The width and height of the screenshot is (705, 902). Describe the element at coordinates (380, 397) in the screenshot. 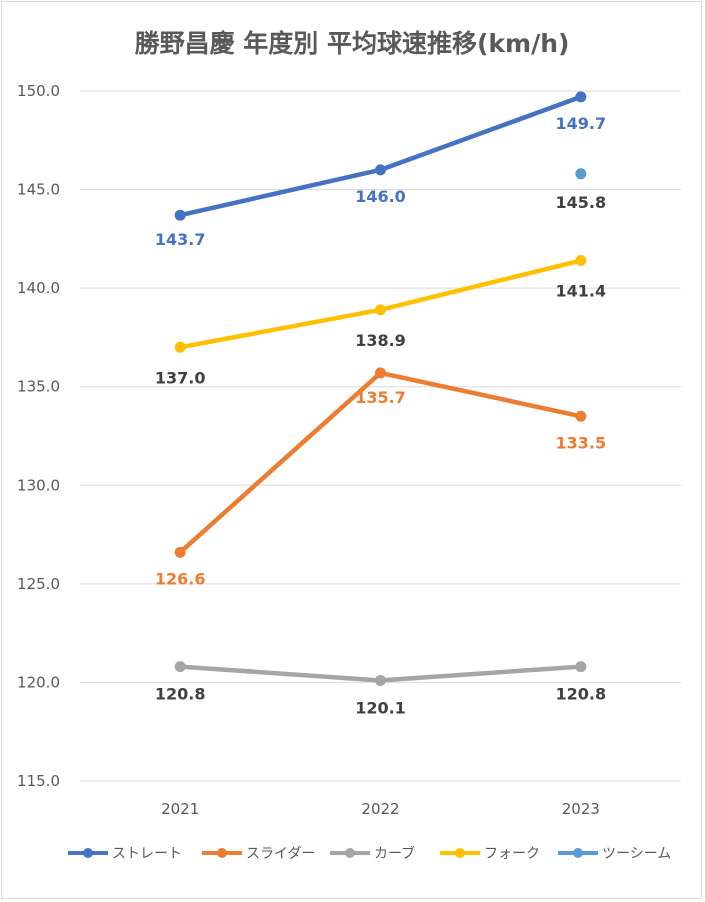

I see `data-label: 135.7` at that location.